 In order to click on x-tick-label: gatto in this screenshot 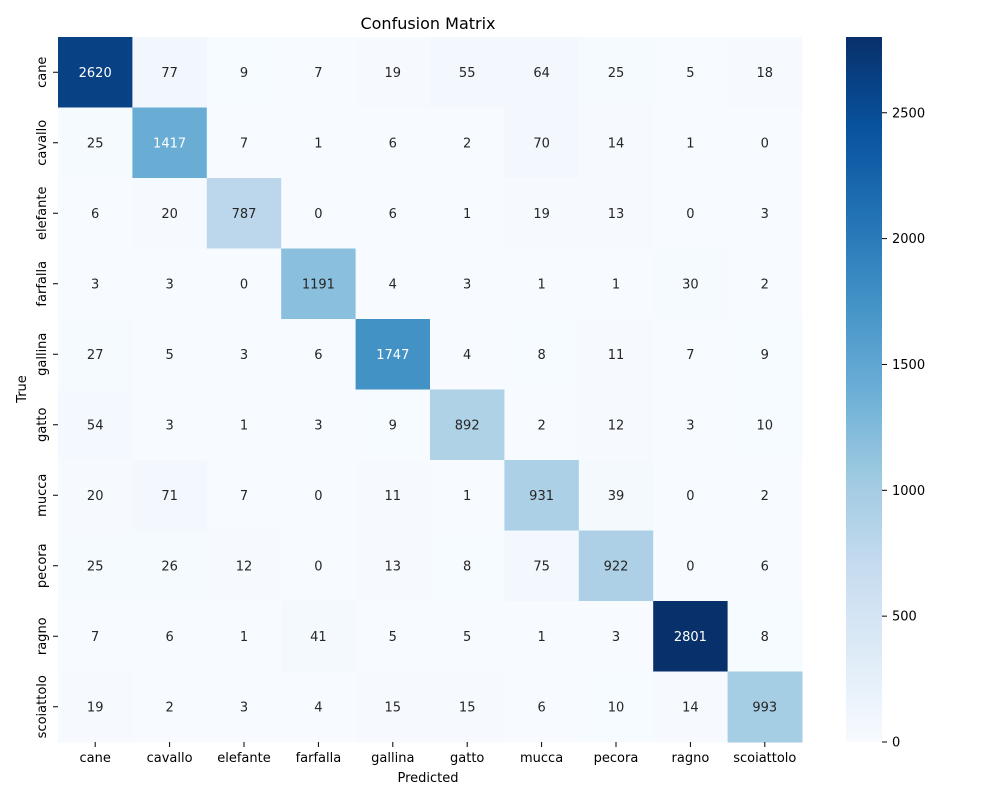, I will do `click(467, 758)`.